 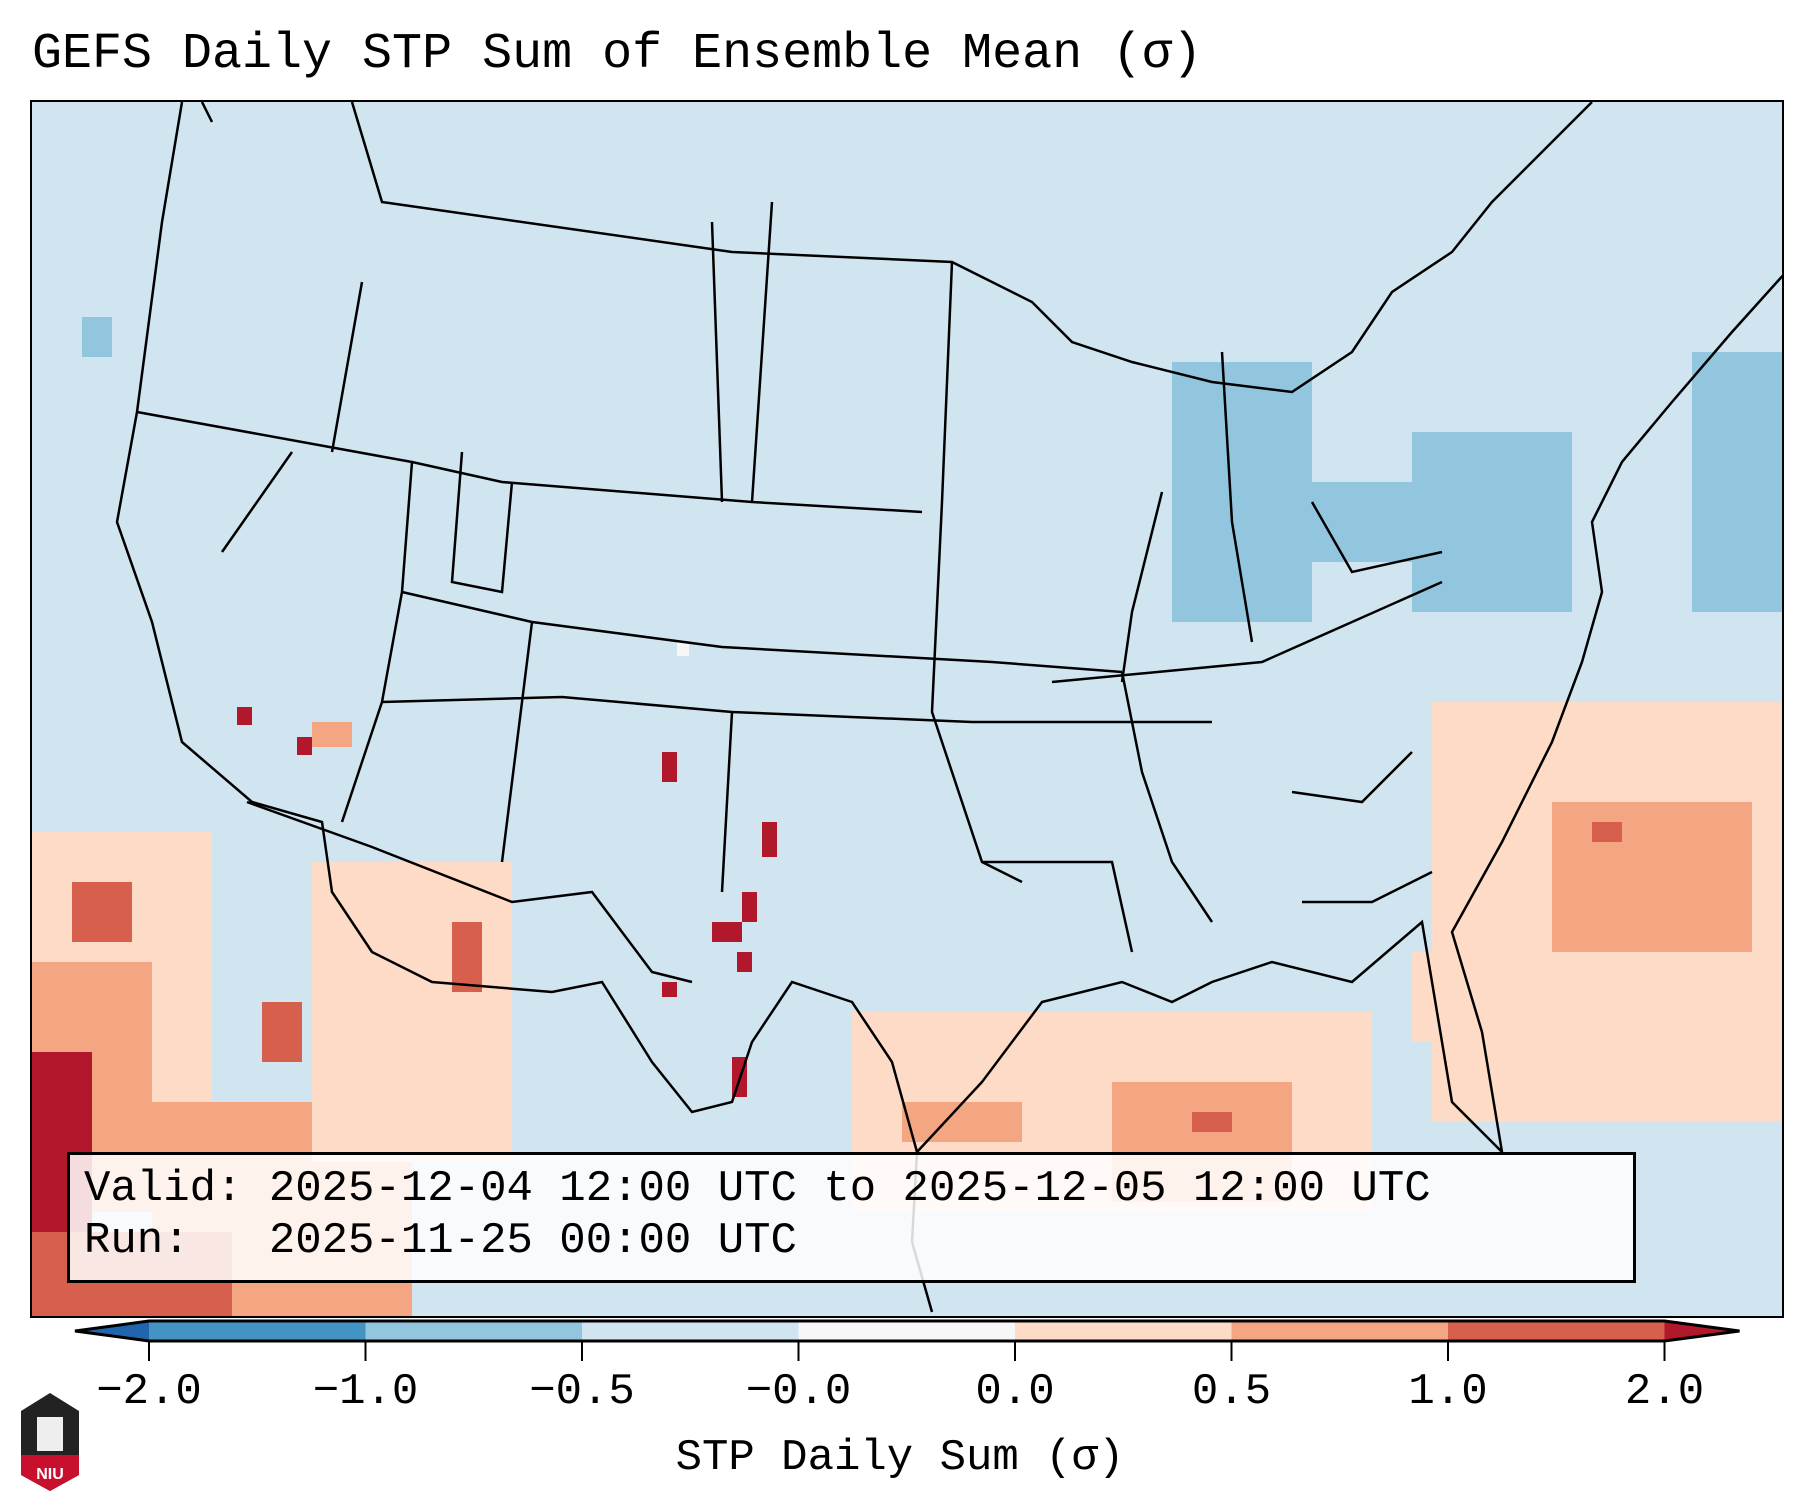 What do you see at coordinates (149, 1392) in the screenshot?
I see `colorbar-tick-label: −2.0` at bounding box center [149, 1392].